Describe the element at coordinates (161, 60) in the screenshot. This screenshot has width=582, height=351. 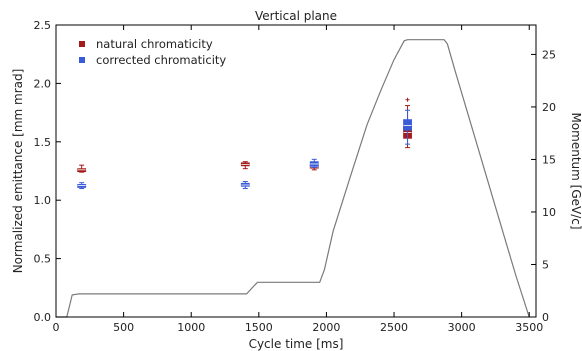
I see `legend-label-corrected: corrected chromaticity` at that location.